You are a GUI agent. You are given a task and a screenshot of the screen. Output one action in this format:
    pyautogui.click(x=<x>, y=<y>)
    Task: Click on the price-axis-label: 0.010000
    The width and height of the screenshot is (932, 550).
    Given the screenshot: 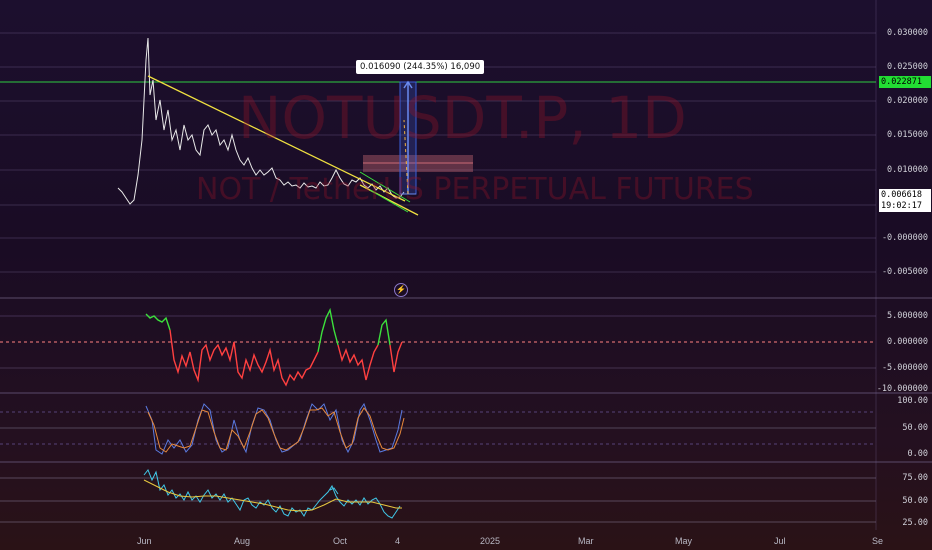 What is the action you would take?
    pyautogui.click(x=907, y=170)
    